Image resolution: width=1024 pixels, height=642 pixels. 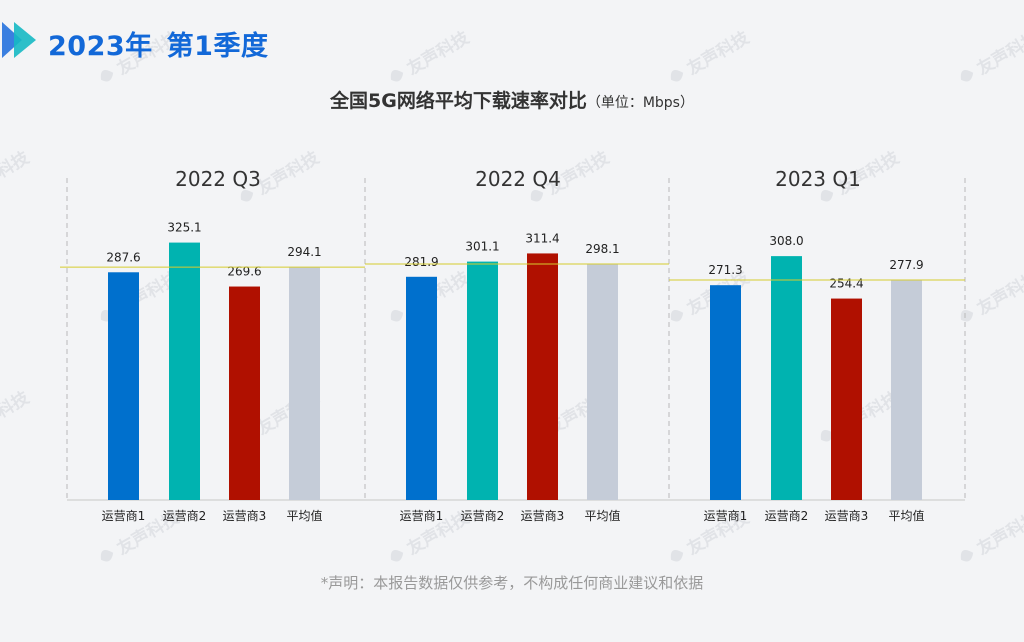 I want to click on bar-value-label: 254.4, so click(x=846, y=284).